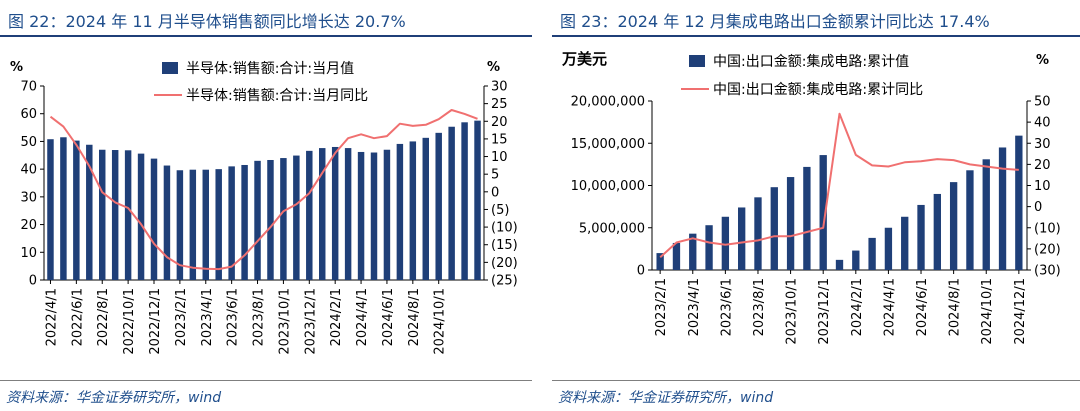  I want to click on x-tick-label: 2024/2/1, so click(336, 317).